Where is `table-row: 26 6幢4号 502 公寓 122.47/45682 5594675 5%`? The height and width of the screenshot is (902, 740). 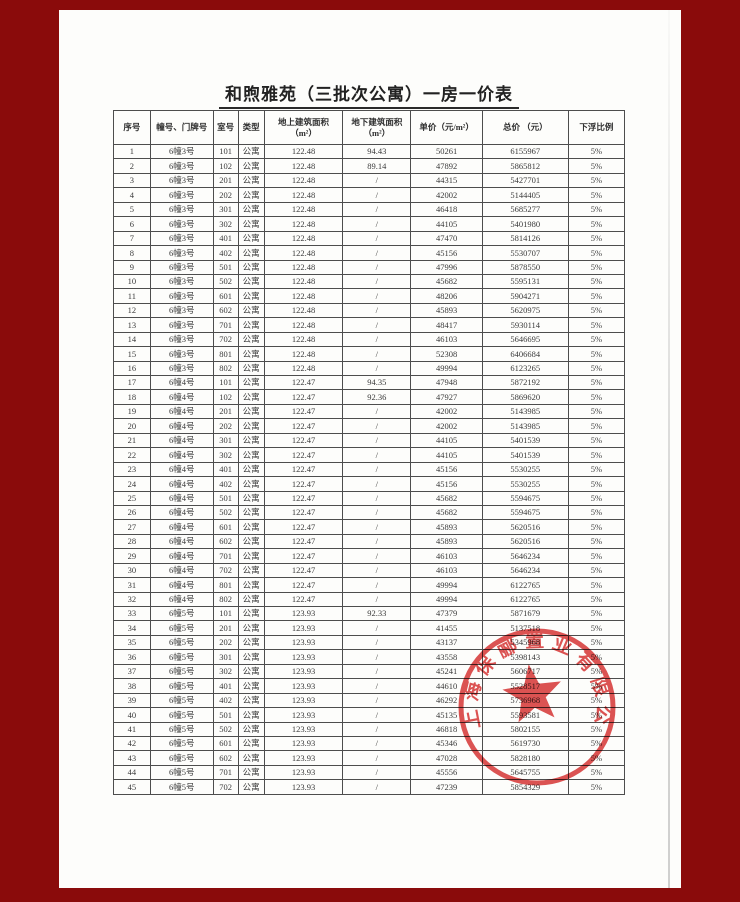 table-row: 26 6幢4号 502 公寓 122.47/45682 5594675 5% is located at coordinates (369, 512).